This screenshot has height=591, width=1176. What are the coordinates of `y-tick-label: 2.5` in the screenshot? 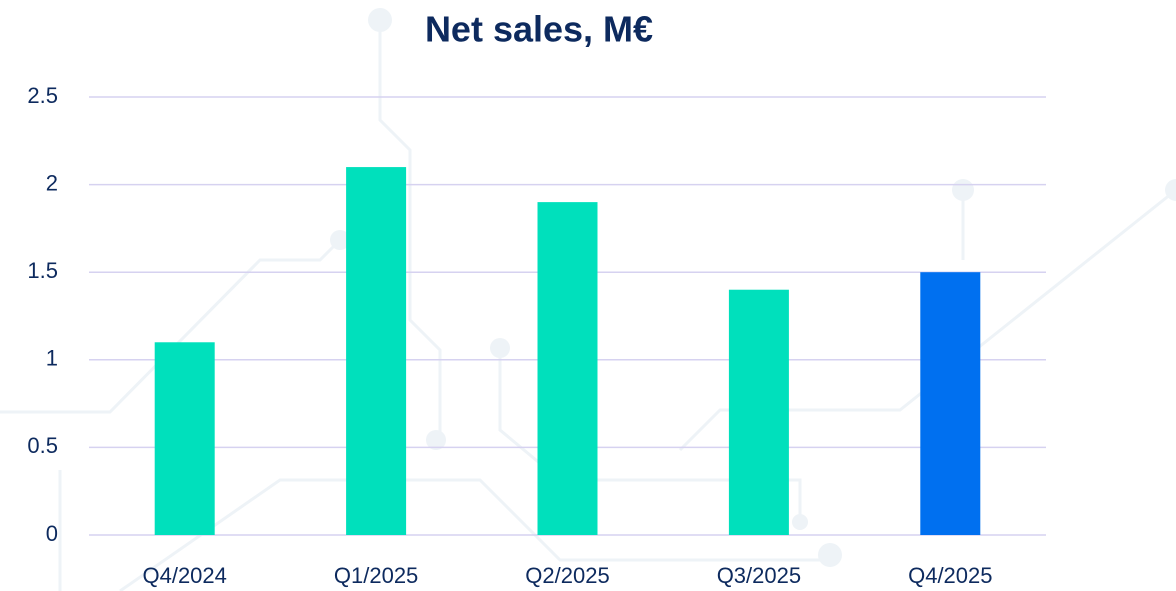 It's located at (42, 95).